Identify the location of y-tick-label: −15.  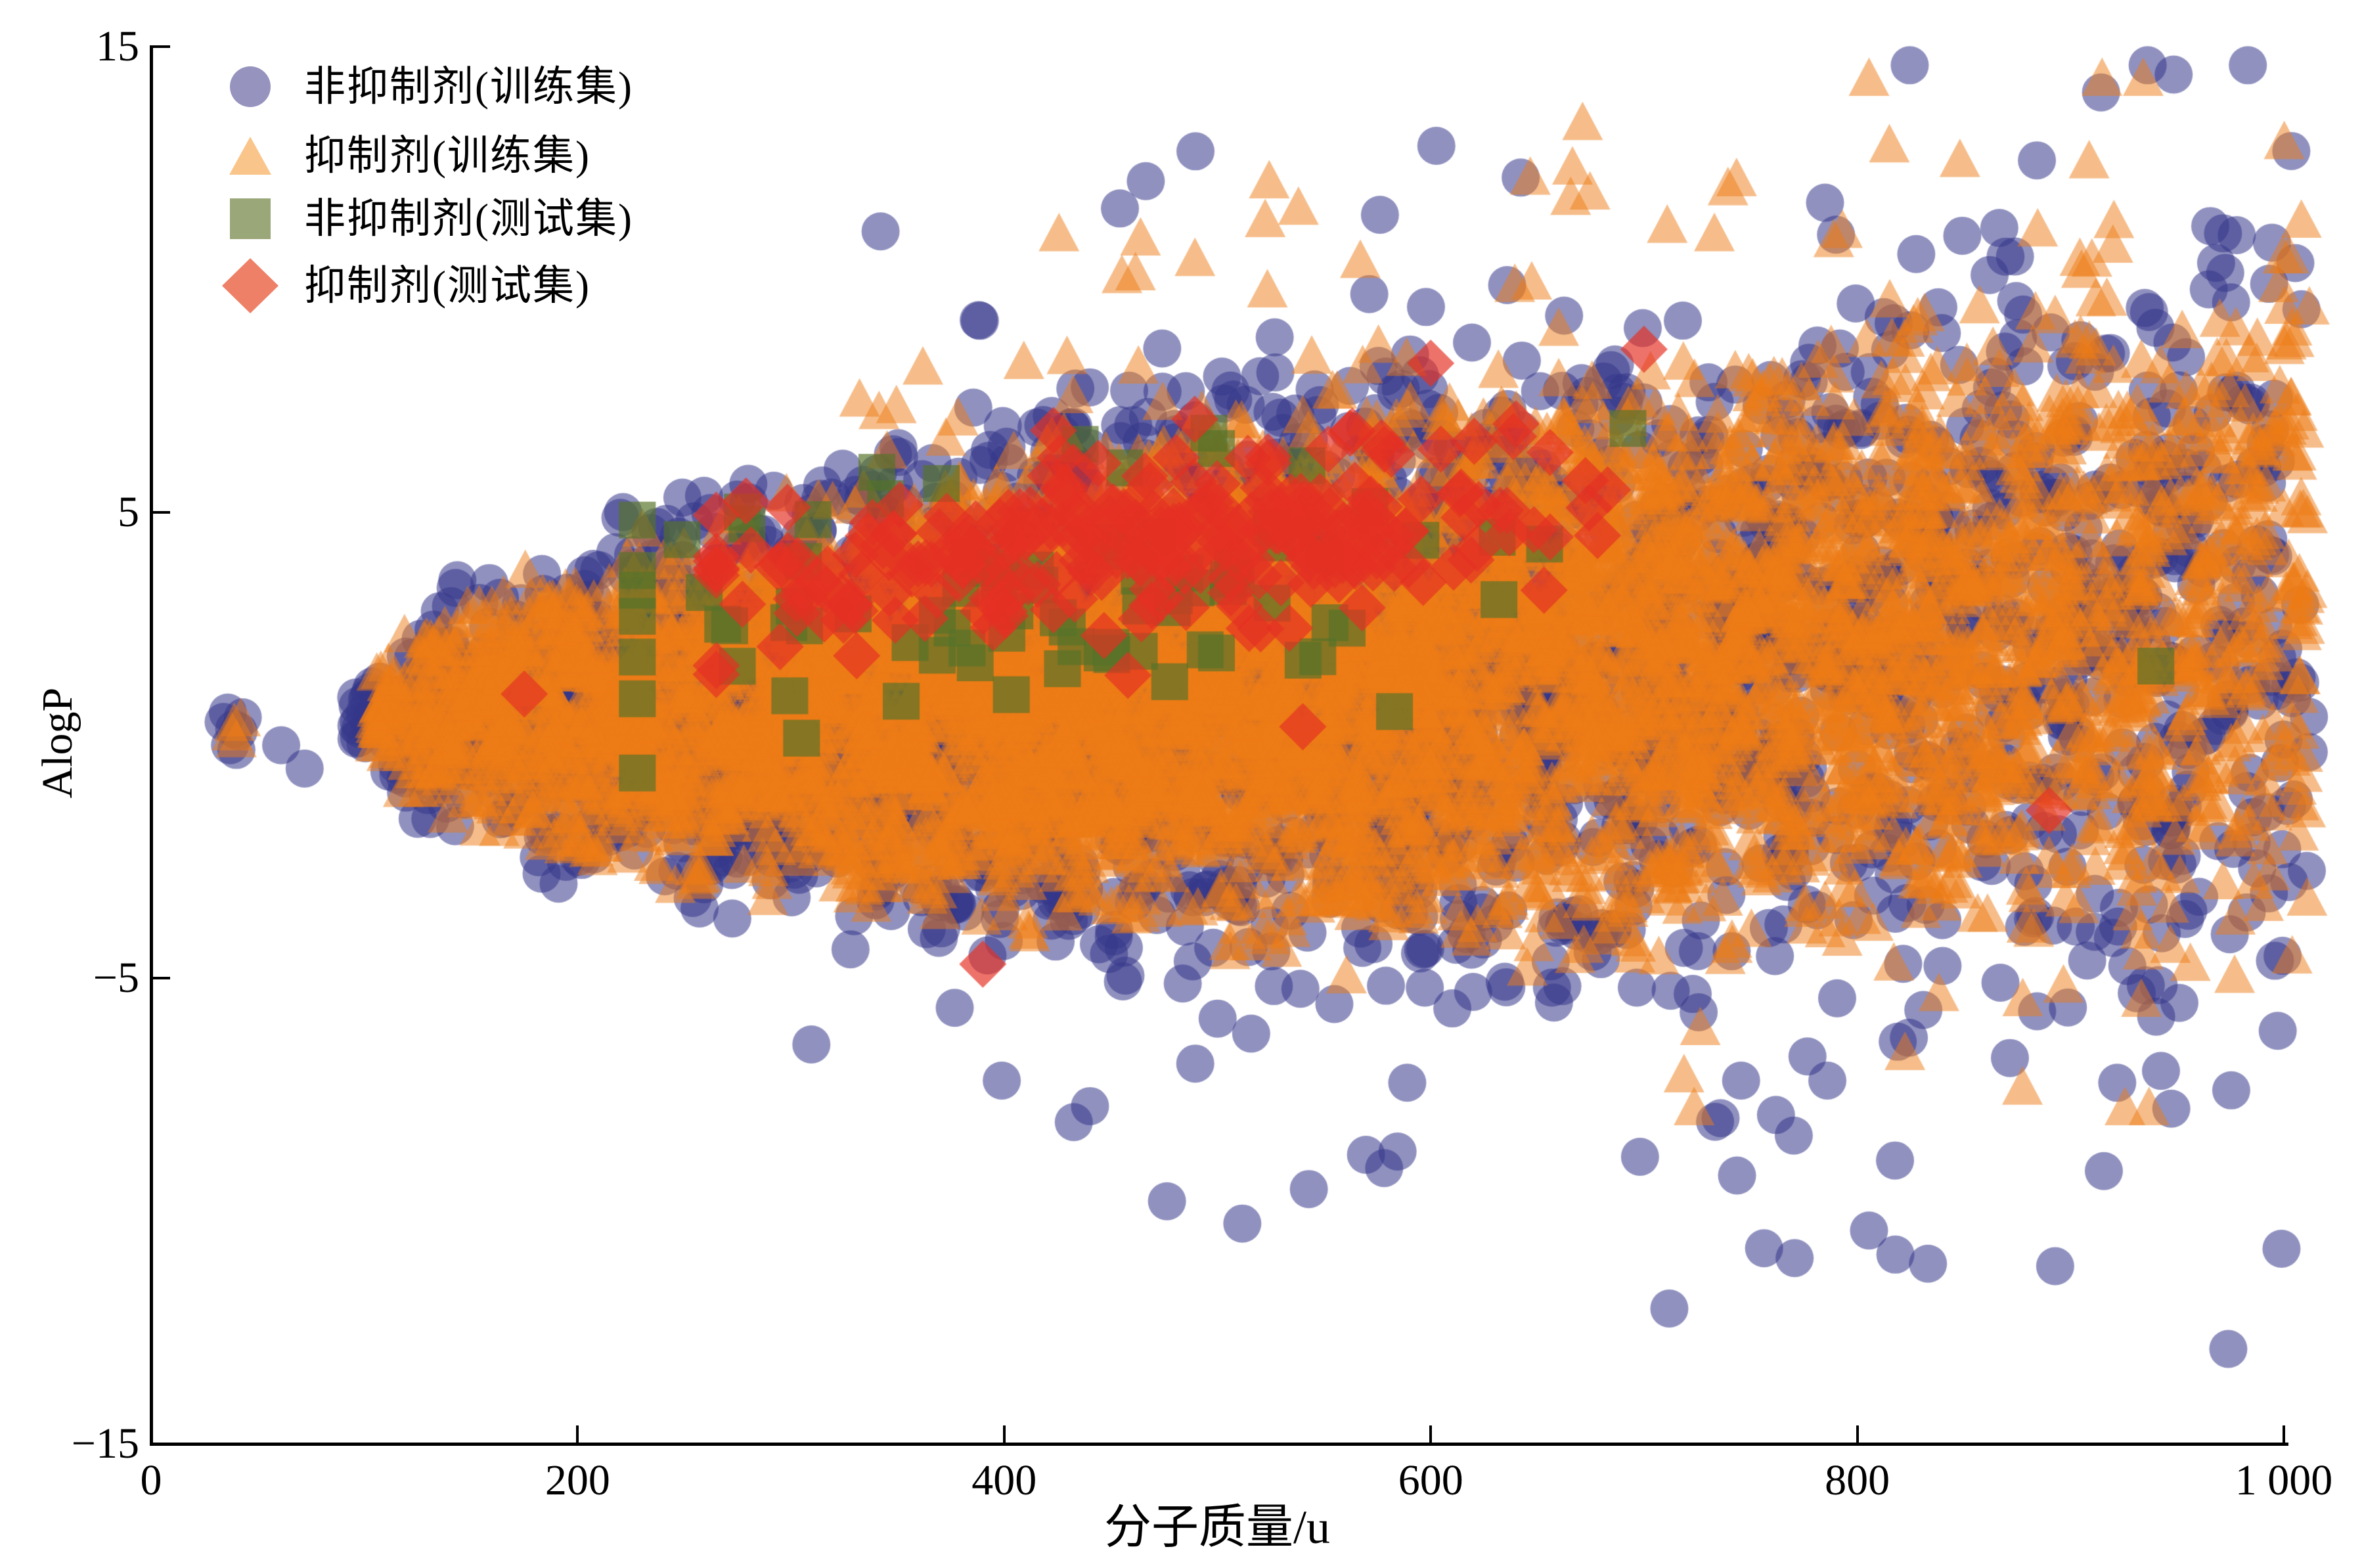
(105, 1443).